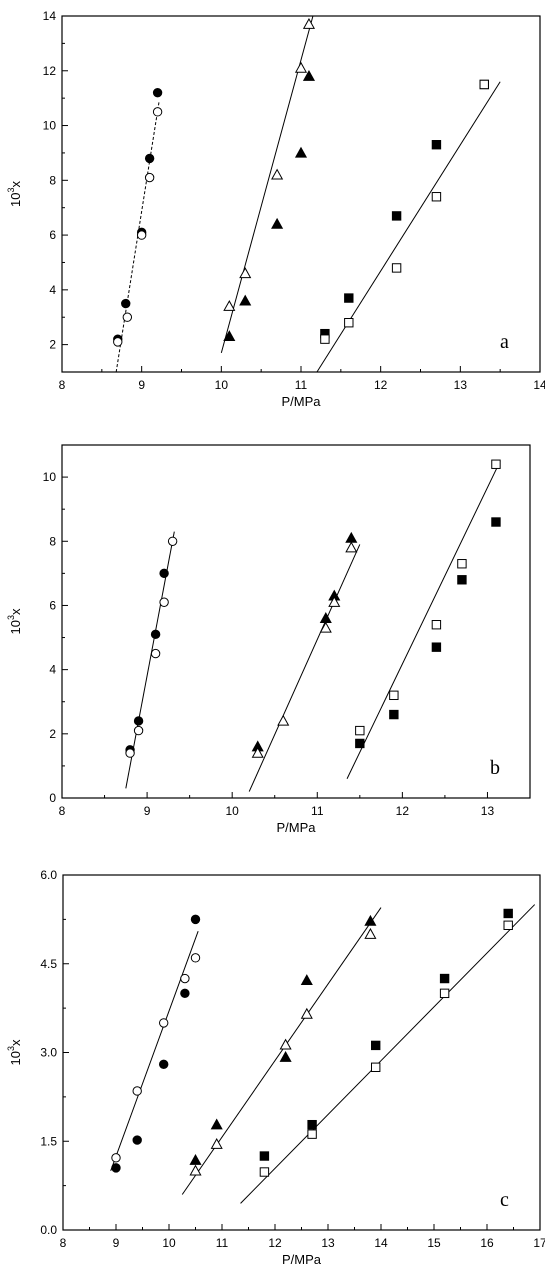 The image size is (545, 1277). Describe the element at coordinates (52, 670) in the screenshot. I see `y-tick-label: 4` at that location.